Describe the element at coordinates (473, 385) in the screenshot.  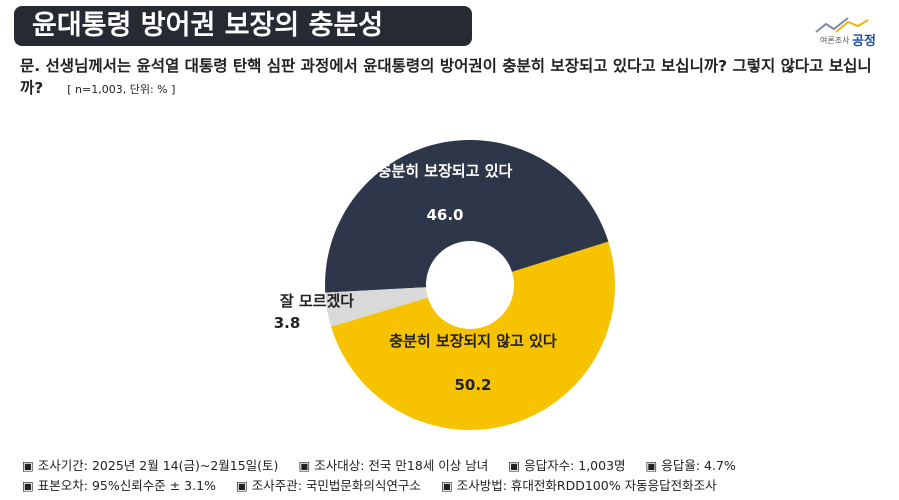
I see `value-label: 50.2` at that location.